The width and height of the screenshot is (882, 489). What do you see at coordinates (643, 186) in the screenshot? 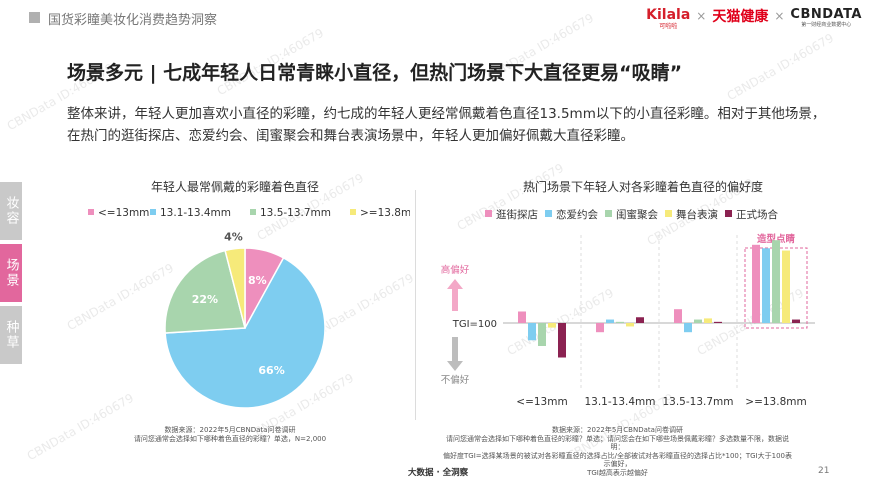
I see `bar-chart-title: 热门场景下年轻人对各彩瞳着色直径的偏好度` at bounding box center [643, 186].